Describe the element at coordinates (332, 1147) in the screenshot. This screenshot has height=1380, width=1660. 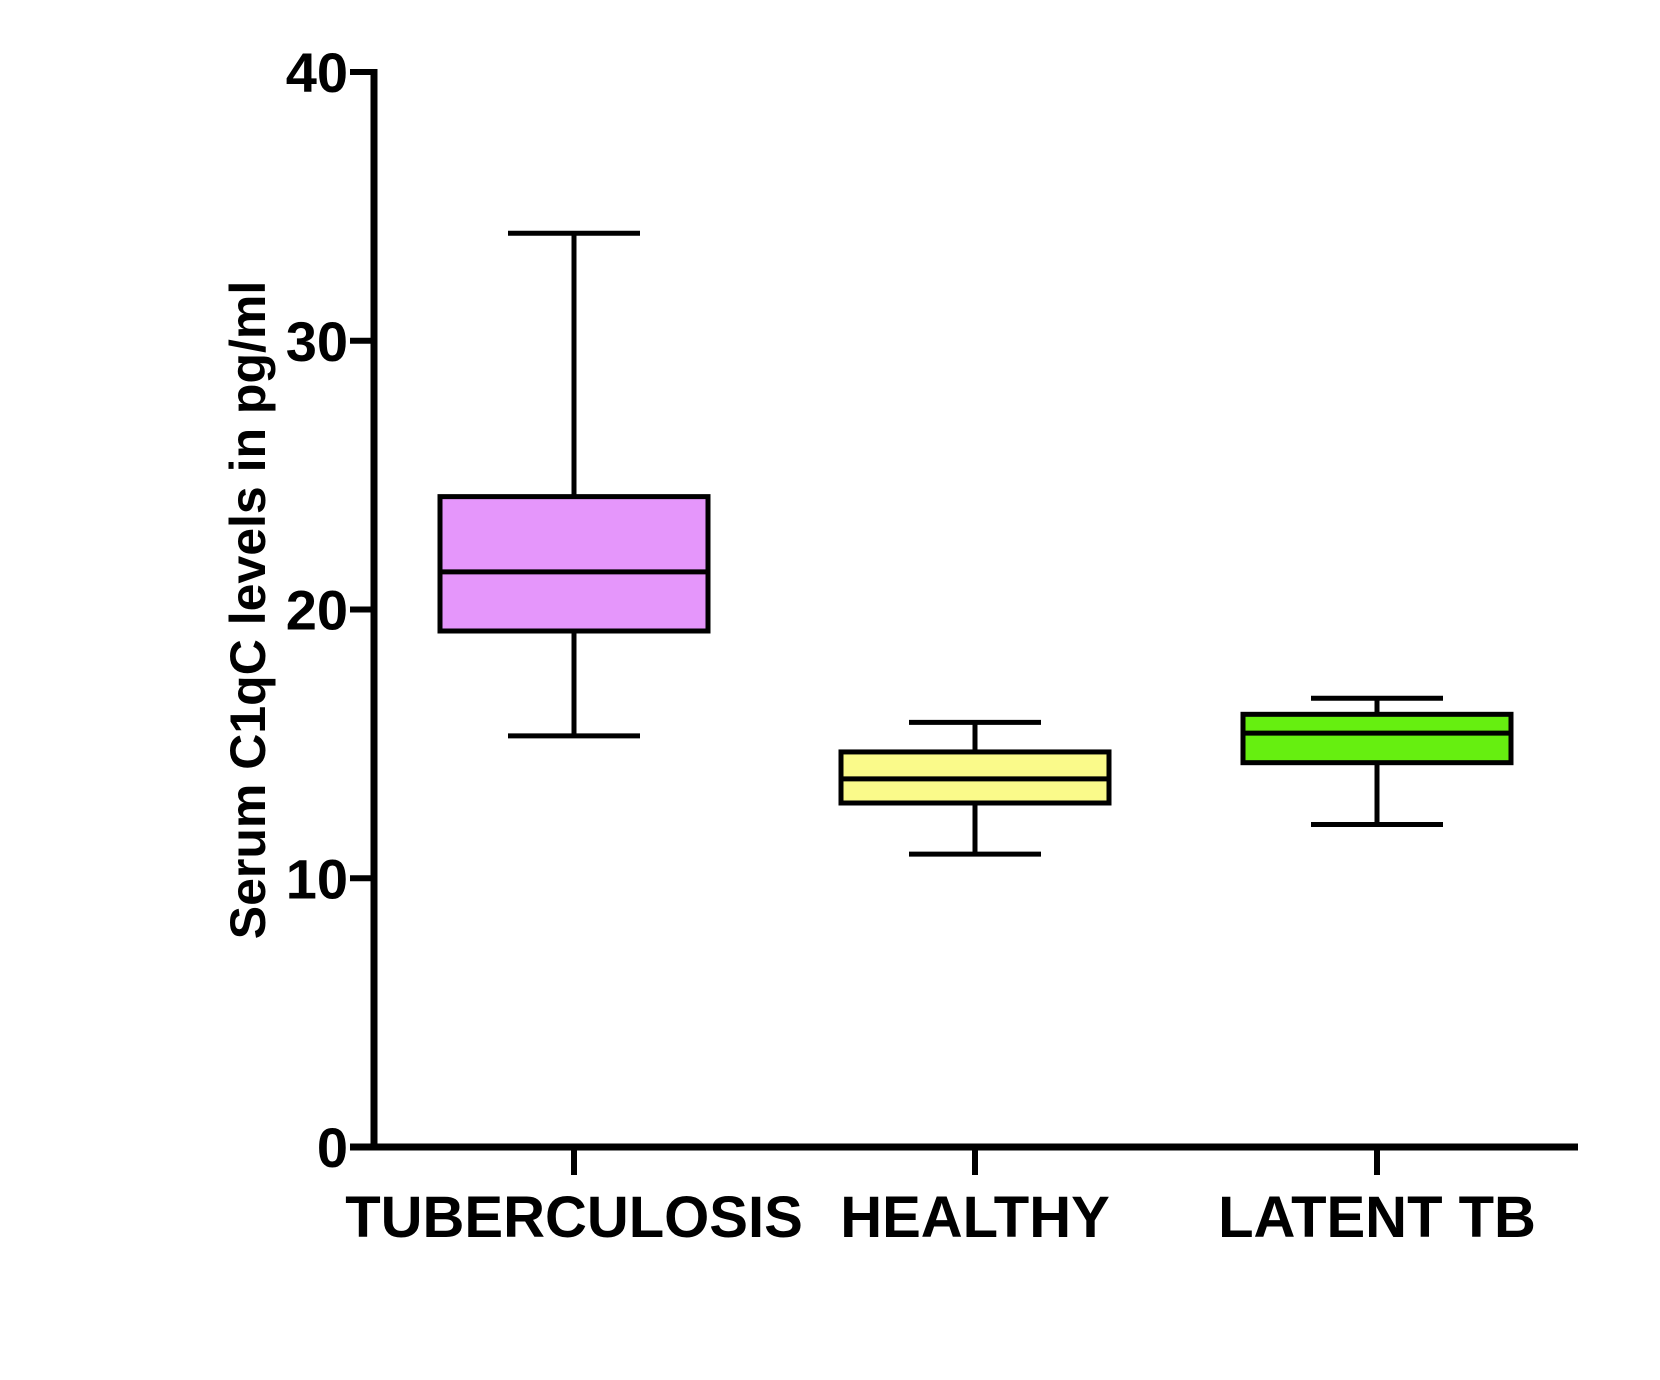
I see `y-tick-label: 0` at that location.